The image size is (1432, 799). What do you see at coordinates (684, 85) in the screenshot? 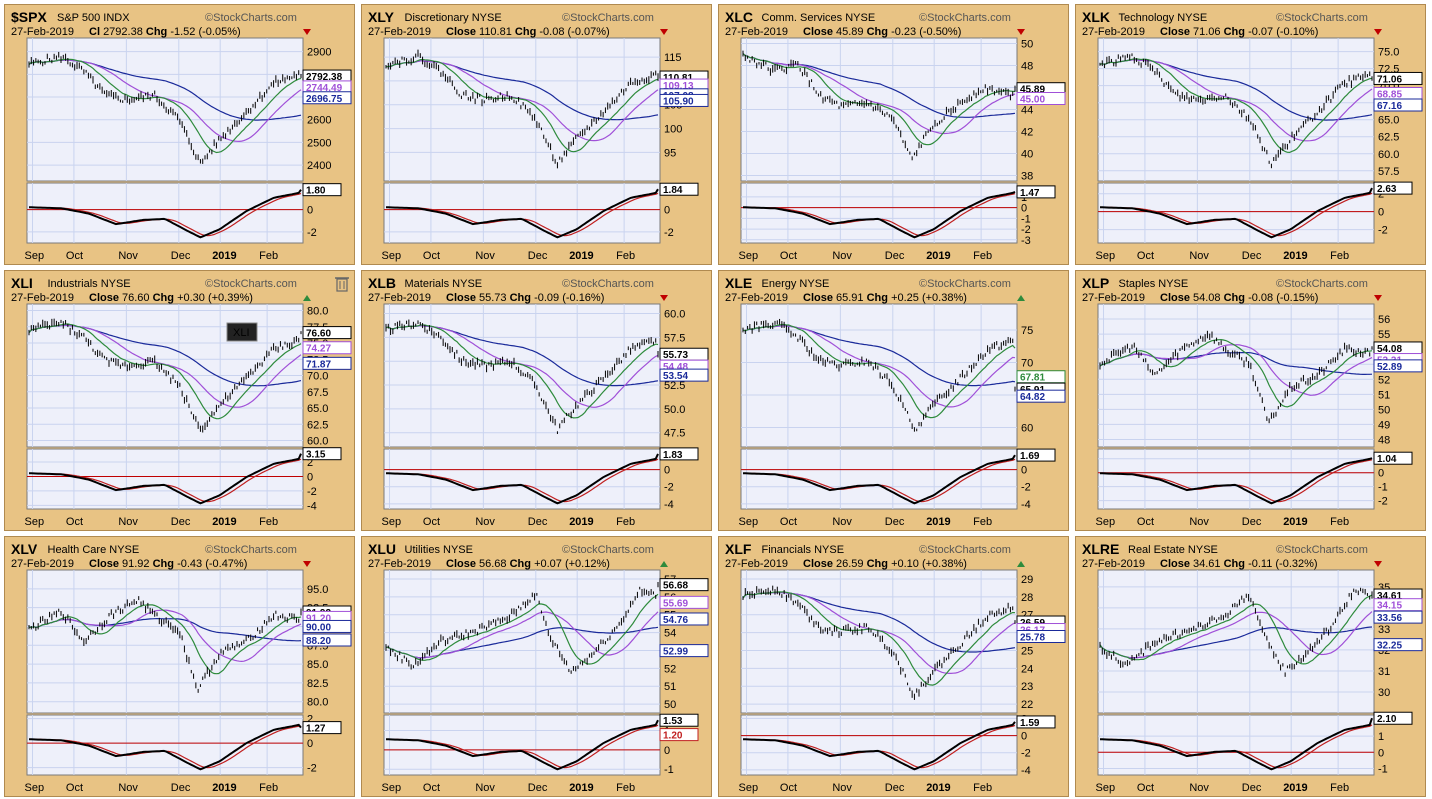
I see `price-value-label: 109.13` at bounding box center [684, 85].